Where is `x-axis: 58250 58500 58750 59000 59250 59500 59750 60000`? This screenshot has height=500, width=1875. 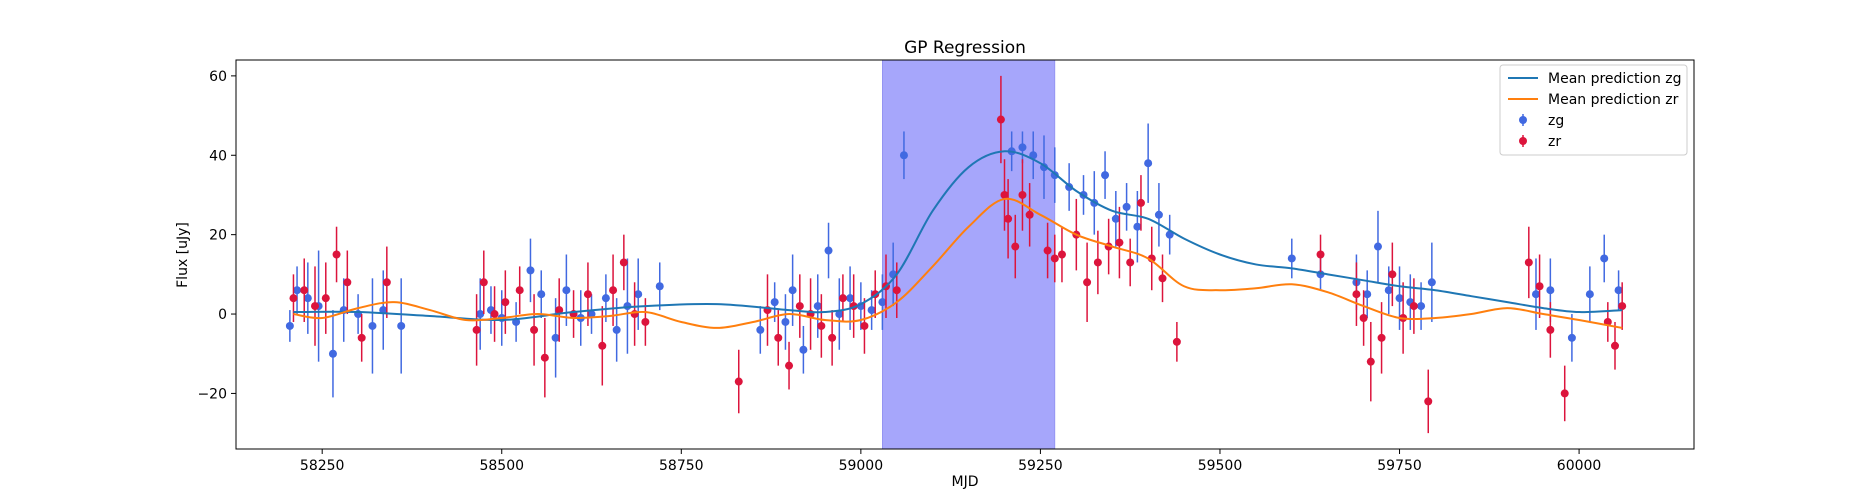
x-axis: 58250 58500 58750 59000 59250 59500 59750 60000 is located at coordinates (950, 461).